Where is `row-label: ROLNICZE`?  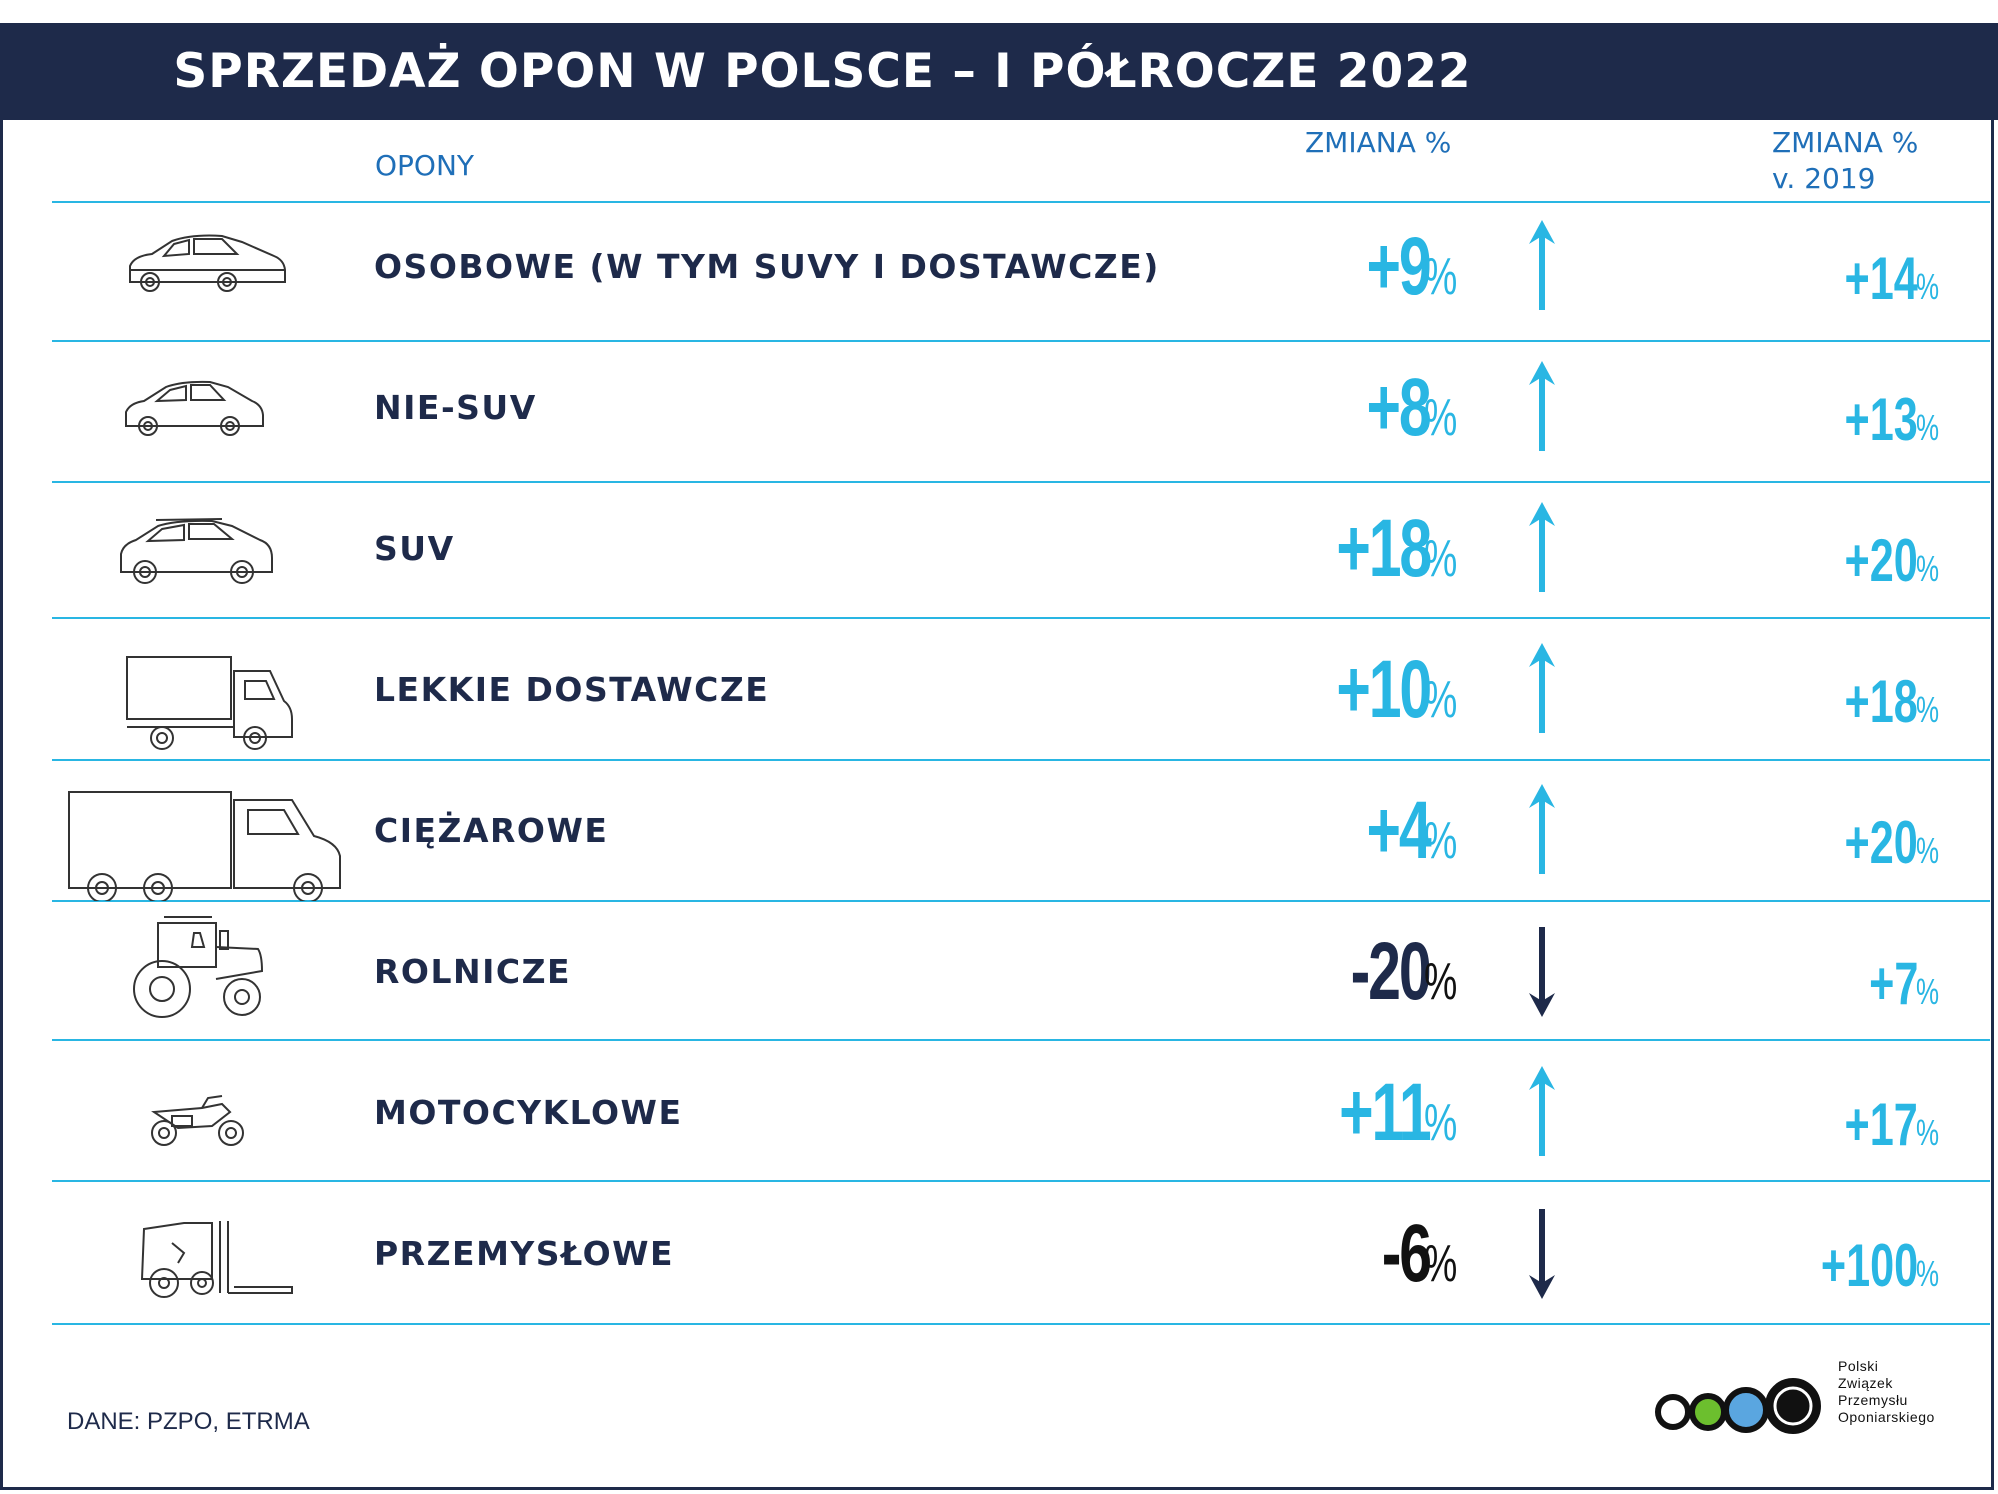
row-label: ROLNICZE is located at coordinates (473, 971).